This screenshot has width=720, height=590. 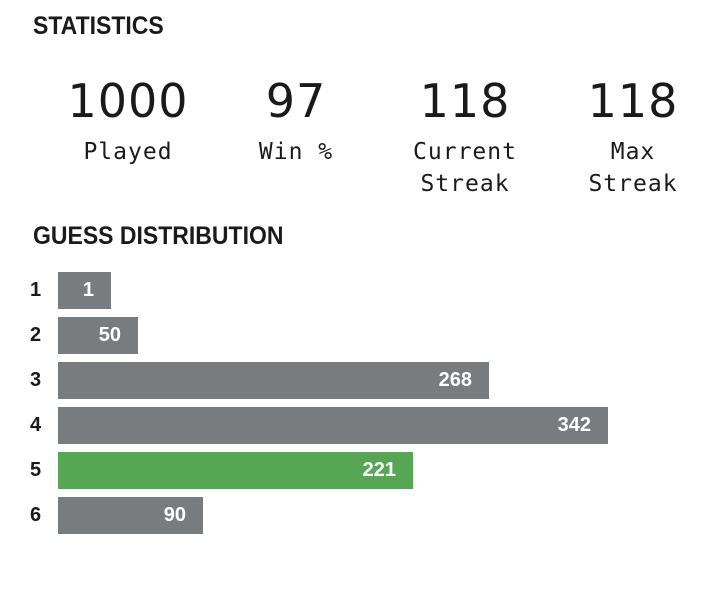 I want to click on distribution-row-2: 2 50, so click(x=360, y=335).